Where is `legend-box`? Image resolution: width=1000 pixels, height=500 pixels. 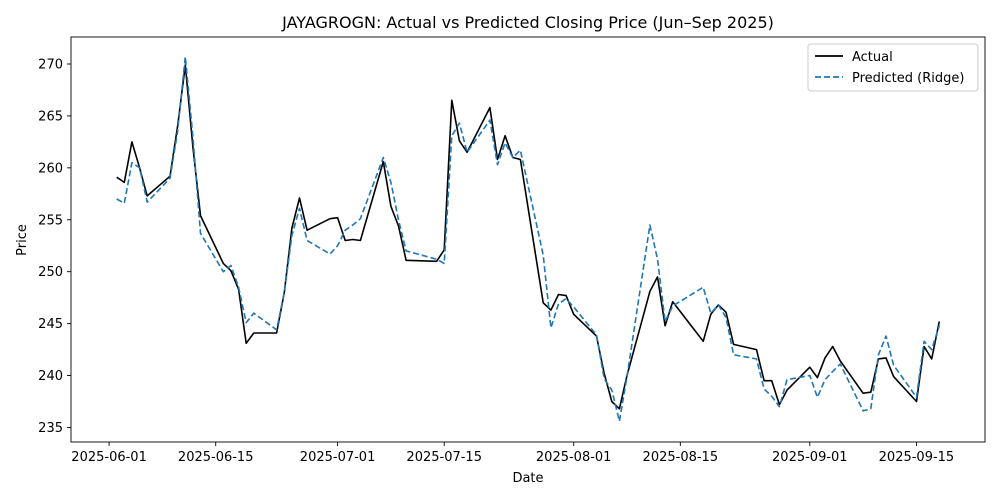
legend-box is located at coordinates (893, 67).